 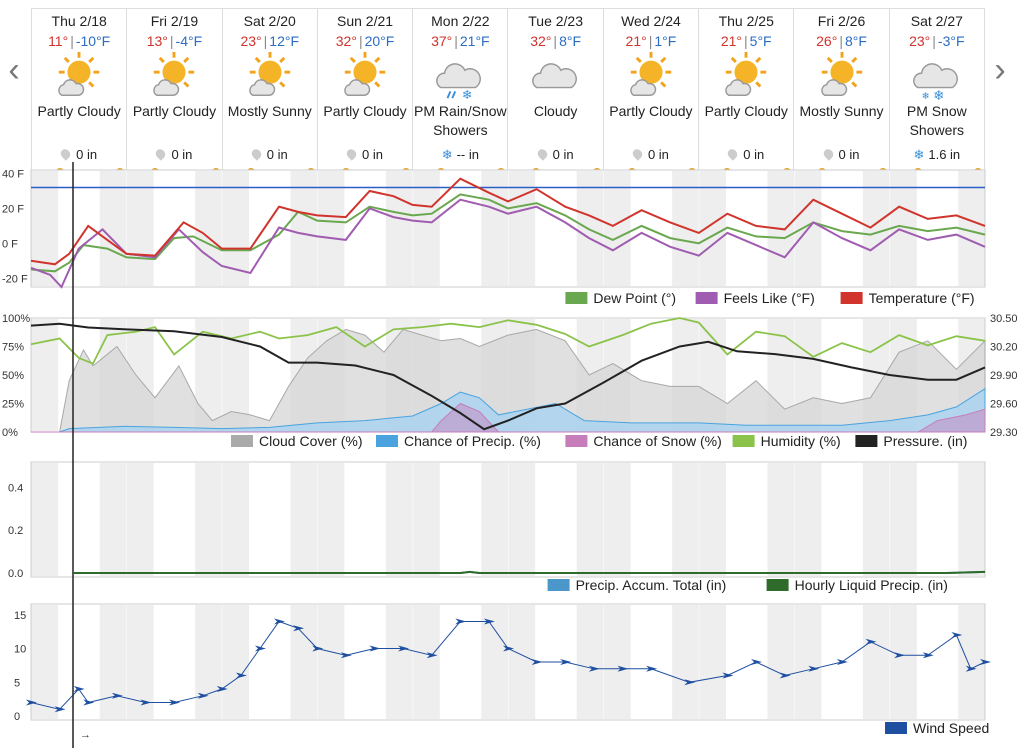 What do you see at coordinates (467, 154) in the screenshot?
I see `precip-amount: -- in` at bounding box center [467, 154].